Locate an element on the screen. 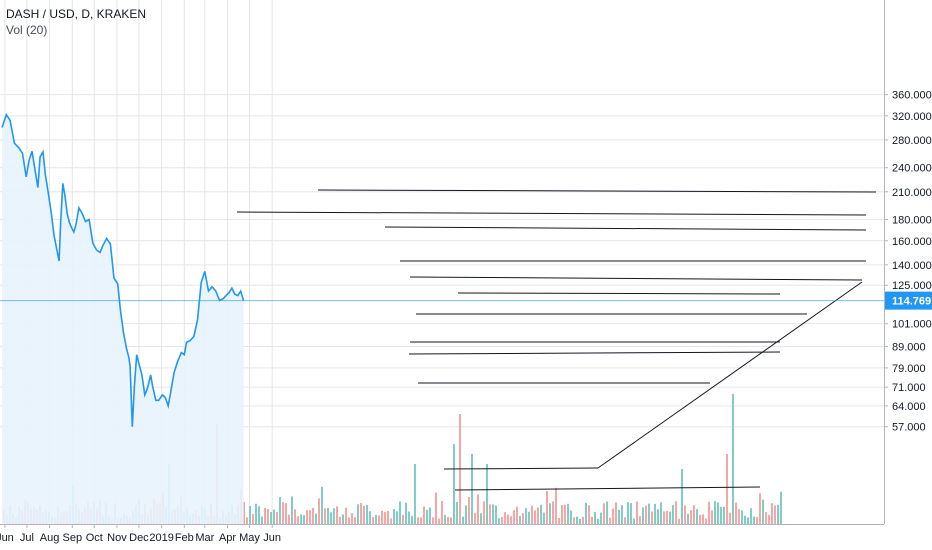 This screenshot has height=550, width=932. time-tick-label: Oct is located at coordinates (94, 538).